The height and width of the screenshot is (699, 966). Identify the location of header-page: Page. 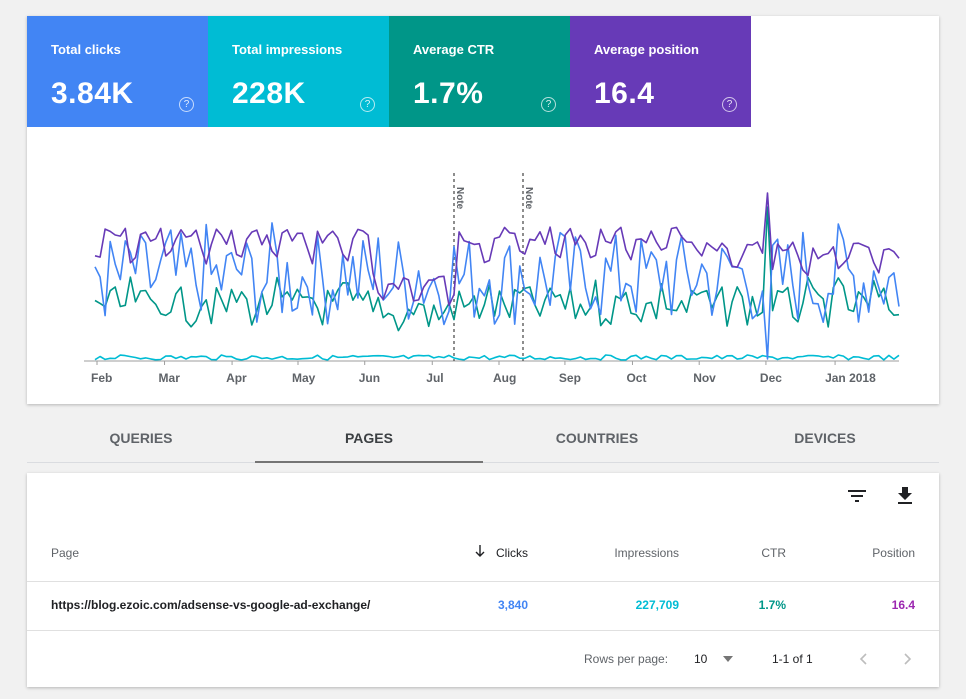
(65, 553).